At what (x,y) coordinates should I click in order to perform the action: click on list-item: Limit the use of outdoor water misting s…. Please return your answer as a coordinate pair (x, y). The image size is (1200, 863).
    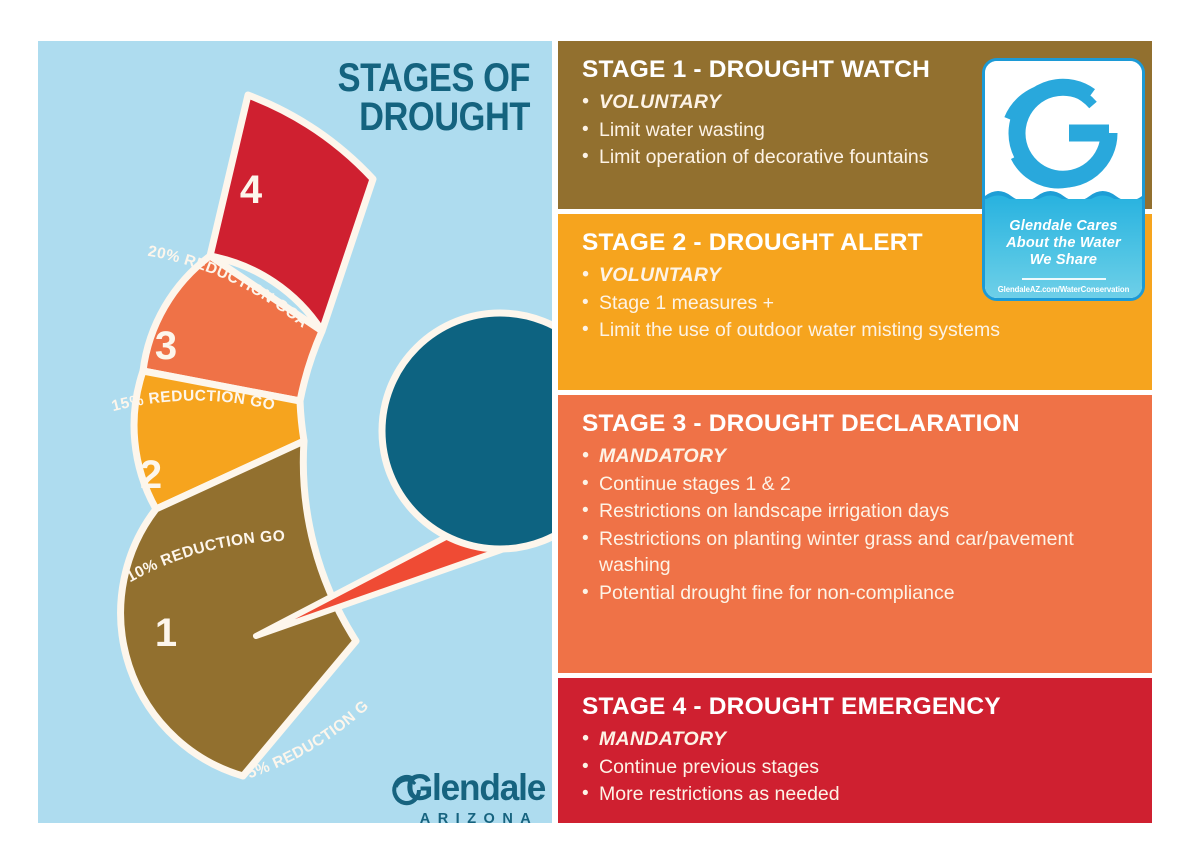
    Looking at the image, I should click on (857, 330).